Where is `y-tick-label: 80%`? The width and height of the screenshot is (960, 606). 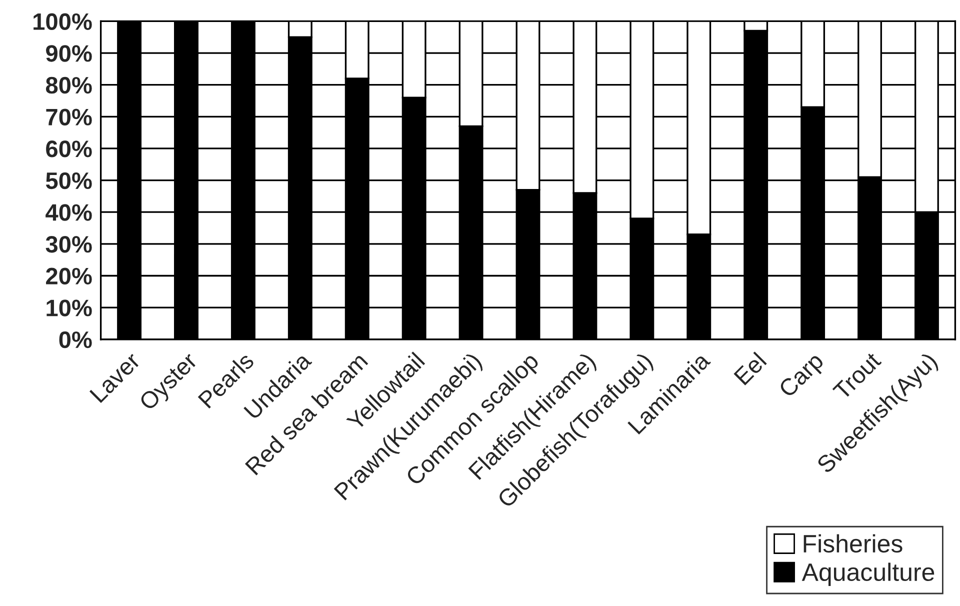 y-tick-label: 80% is located at coordinates (69, 85).